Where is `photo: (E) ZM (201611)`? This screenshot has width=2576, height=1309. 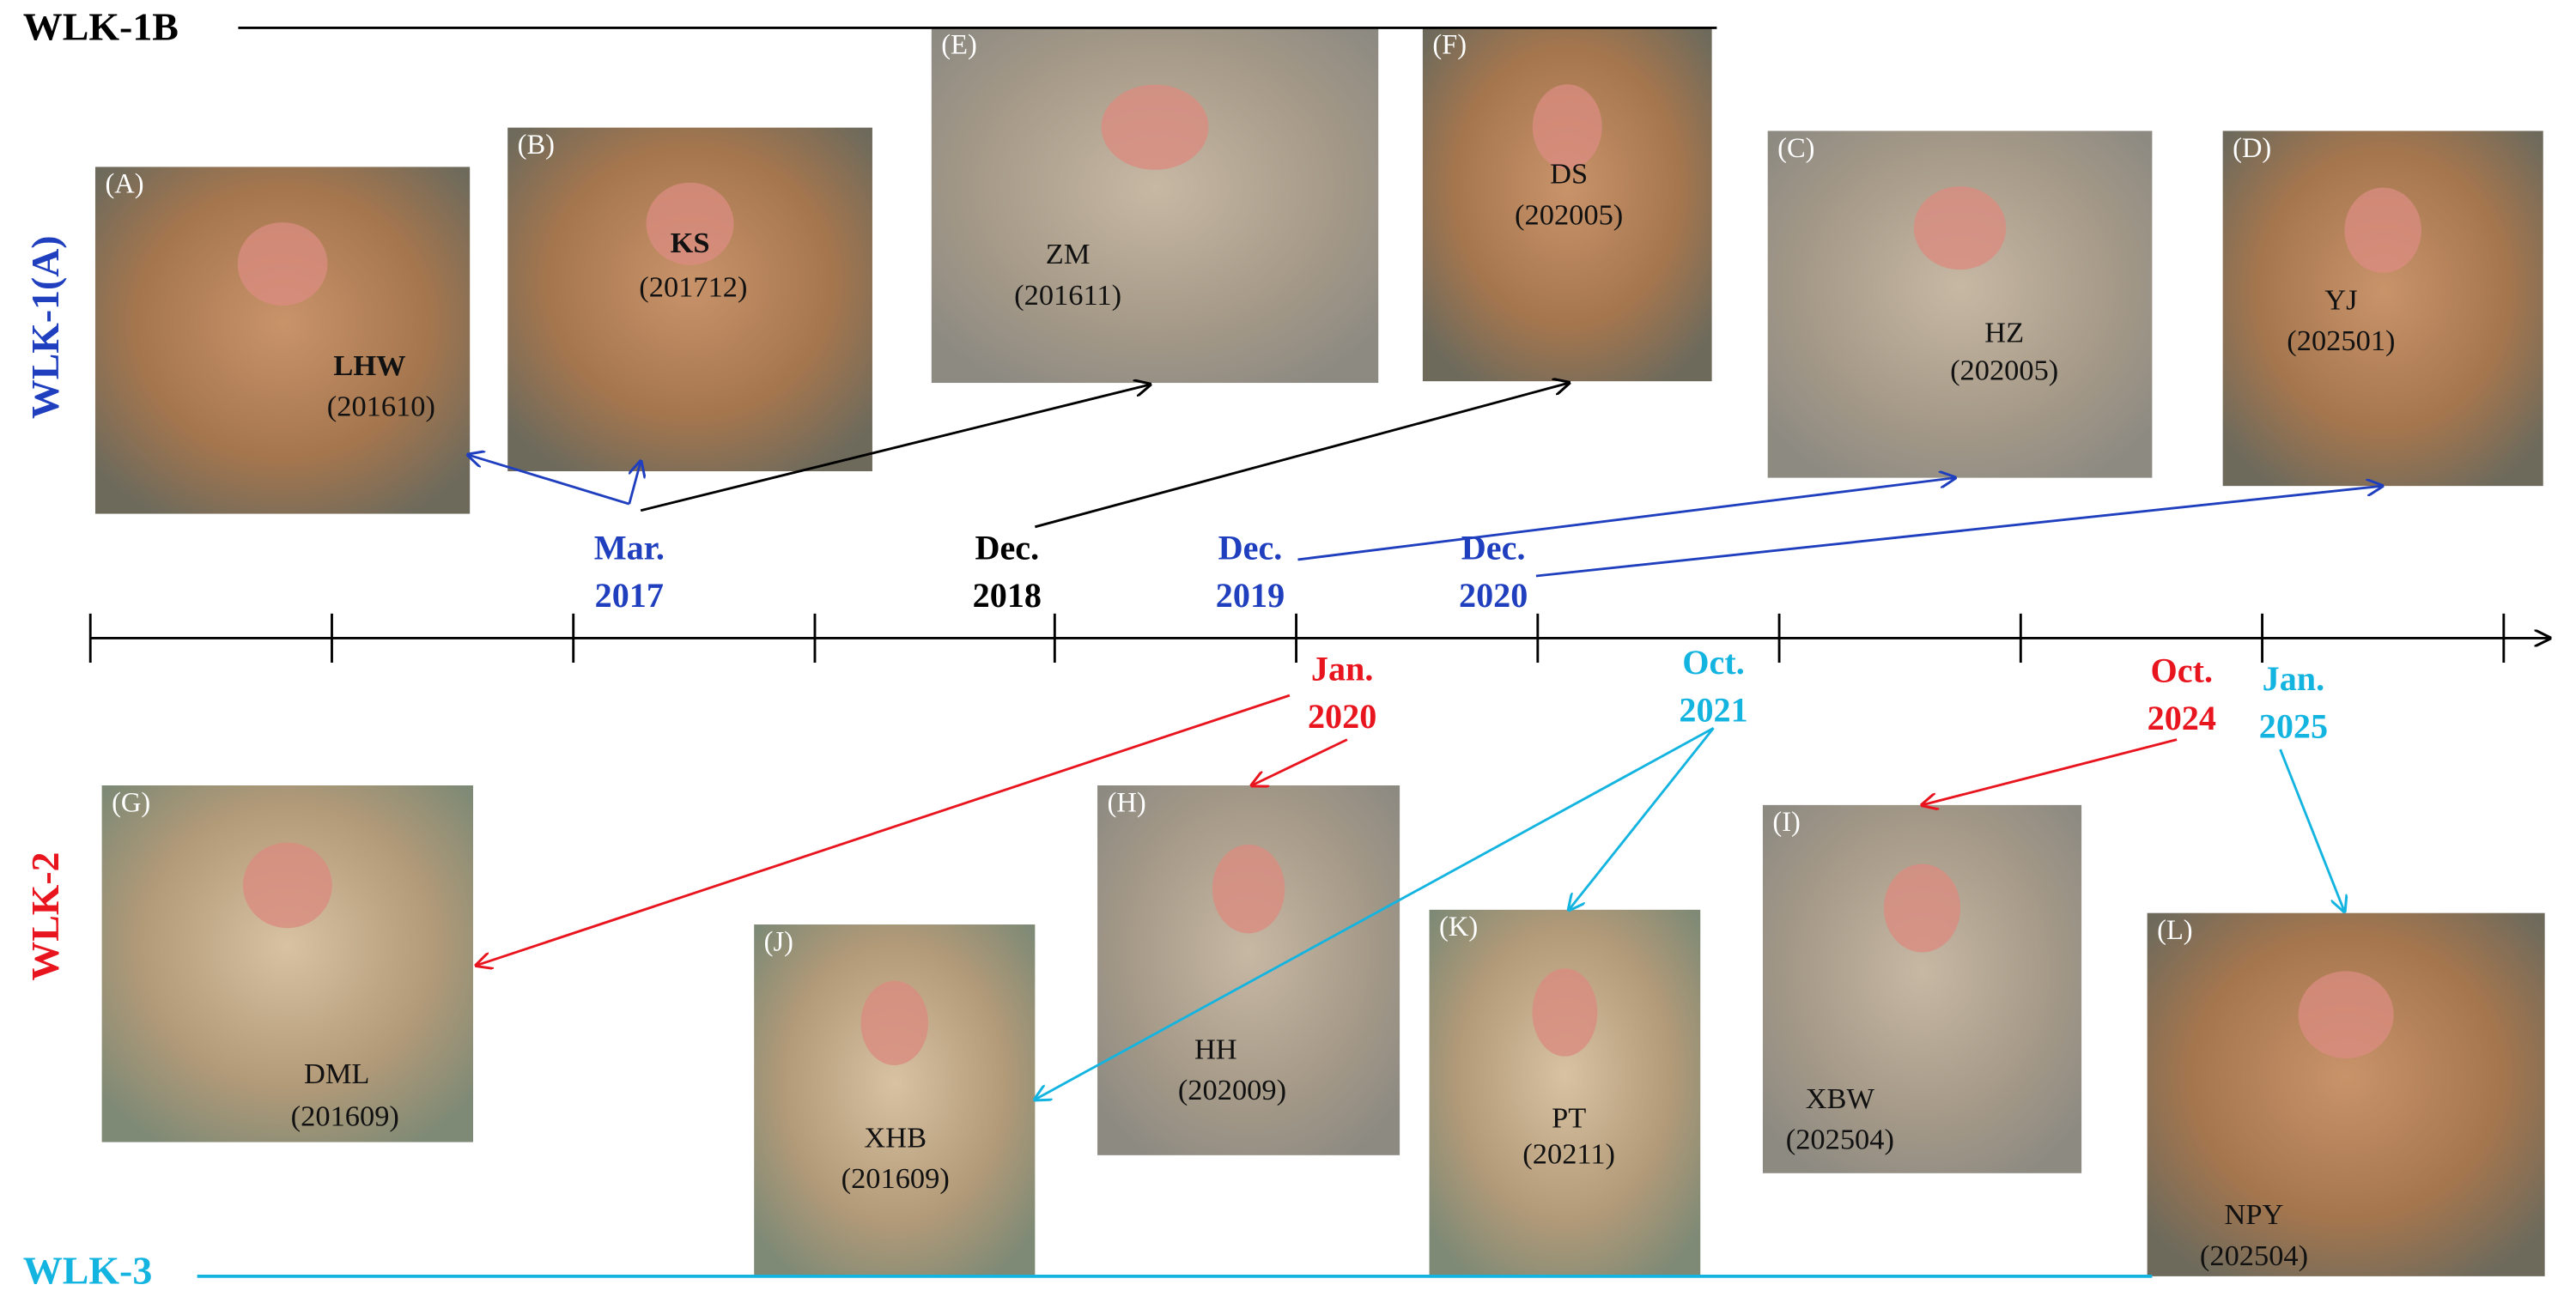
photo: (E) ZM (201611) is located at coordinates (1155, 205).